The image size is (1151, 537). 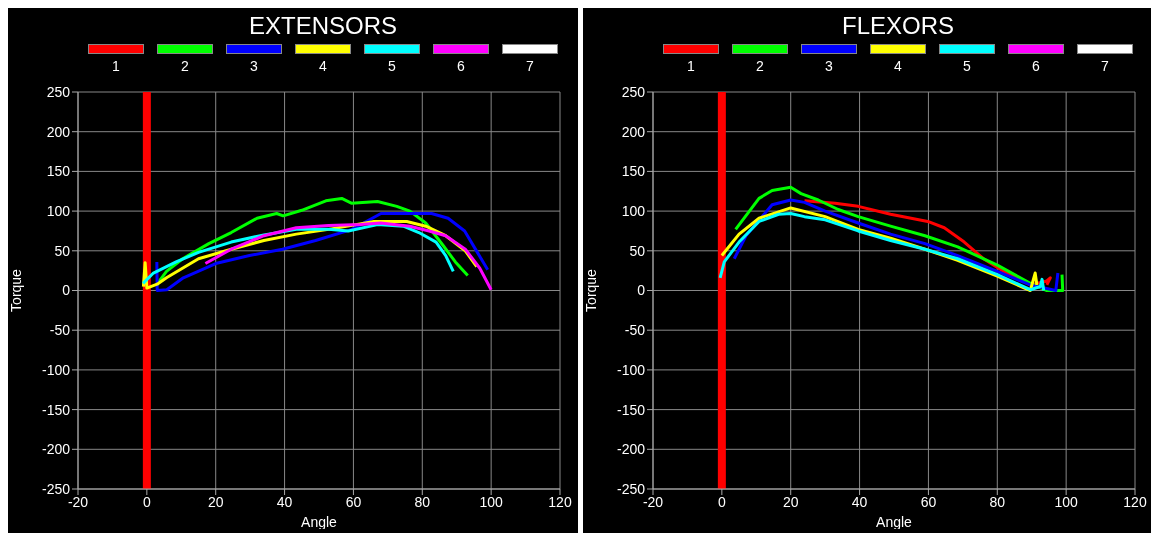 What do you see at coordinates (323, 26) in the screenshot?
I see `chart-title: EXTENSORS` at bounding box center [323, 26].